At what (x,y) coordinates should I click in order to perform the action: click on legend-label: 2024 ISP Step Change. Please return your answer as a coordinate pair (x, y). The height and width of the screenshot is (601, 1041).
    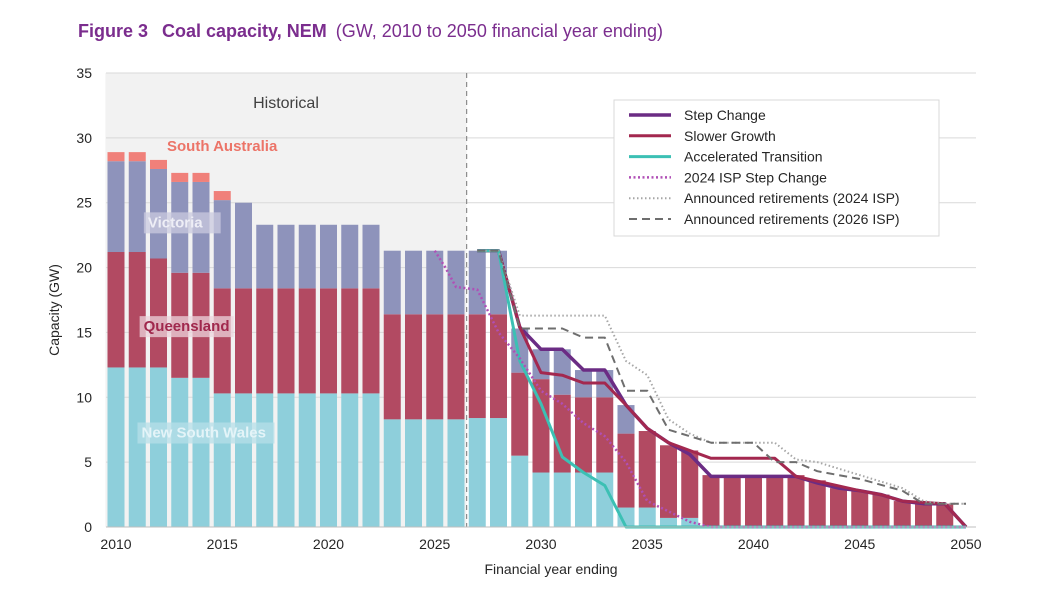
    Looking at the image, I should click on (755, 177).